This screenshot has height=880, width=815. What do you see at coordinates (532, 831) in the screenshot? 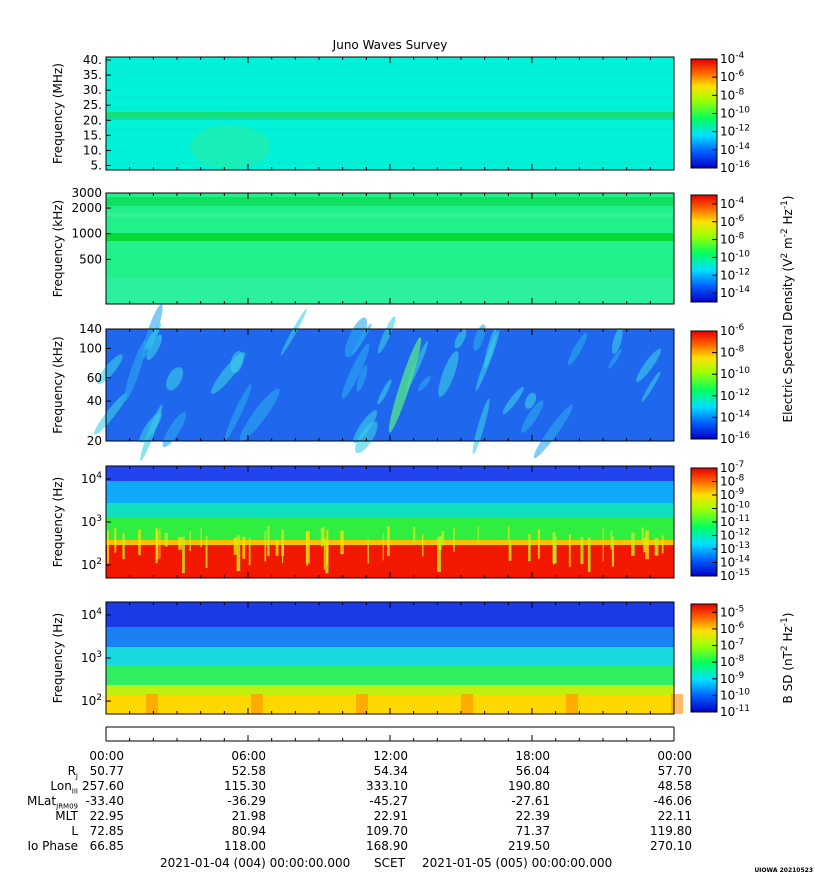
I see `ephemeris-value: 71.37` at bounding box center [532, 831].